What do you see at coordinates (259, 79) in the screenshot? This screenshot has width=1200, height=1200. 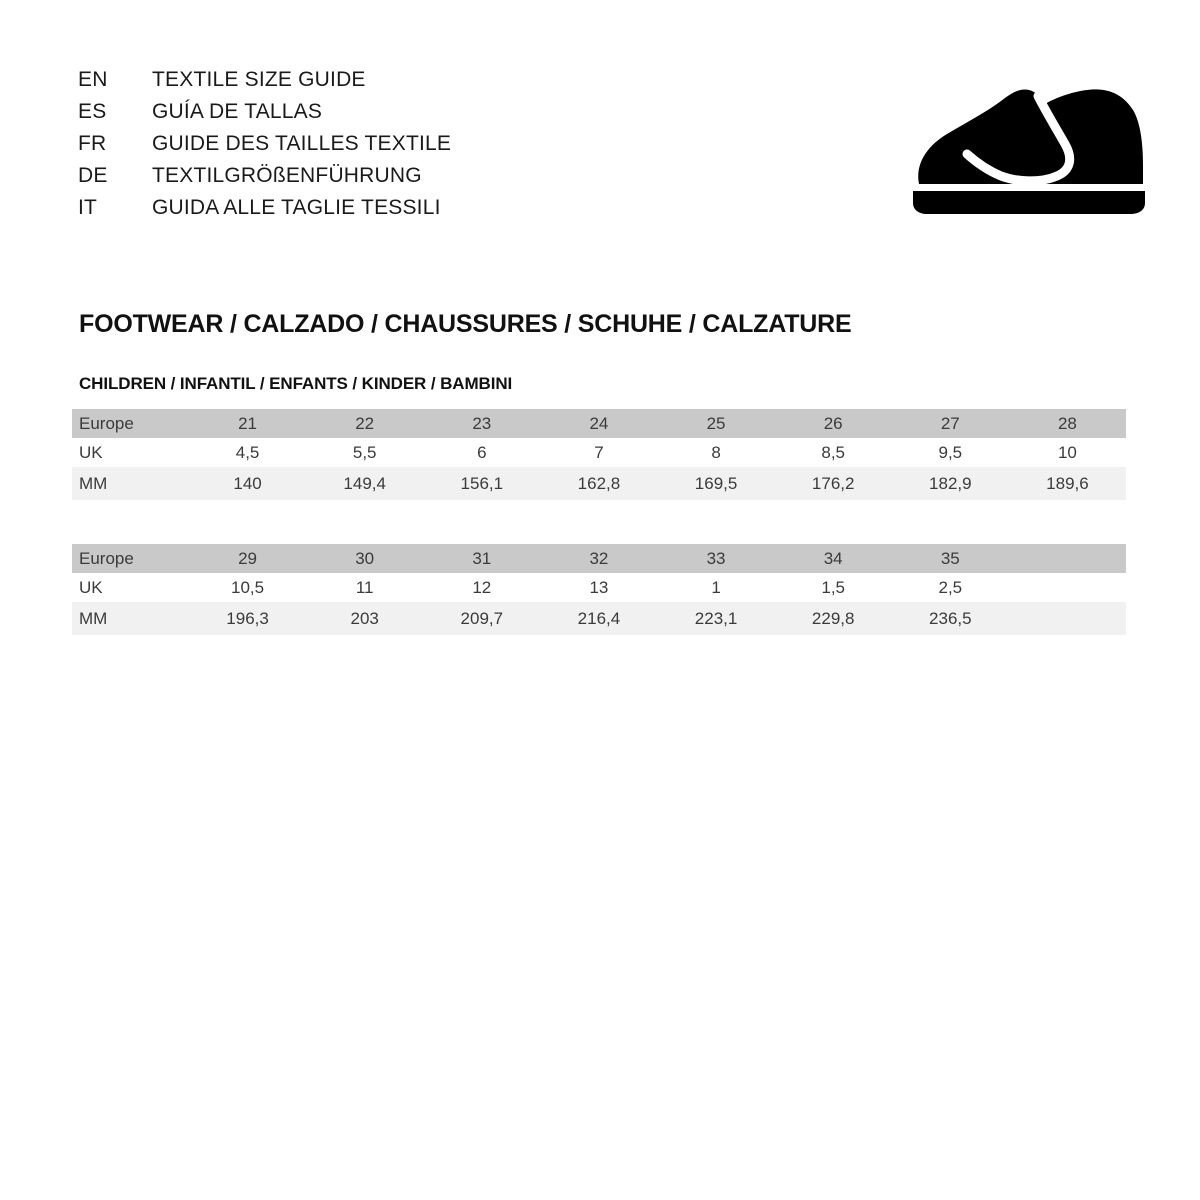 I see `language-label-en: TEXTILE SIZE GUIDE` at bounding box center [259, 79].